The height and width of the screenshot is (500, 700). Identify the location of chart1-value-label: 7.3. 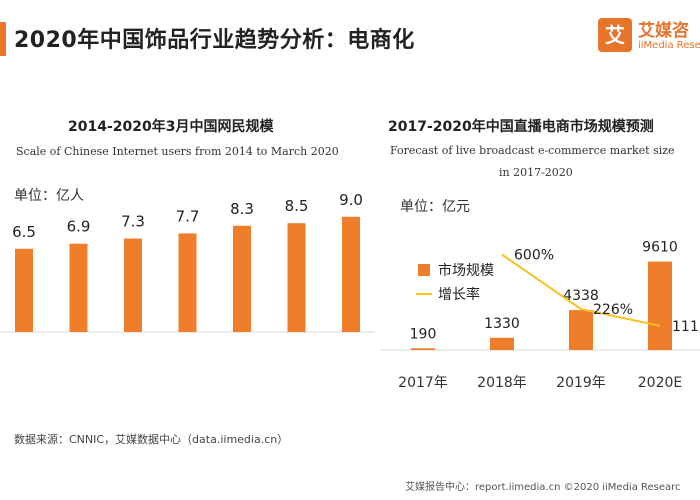
(133, 222).